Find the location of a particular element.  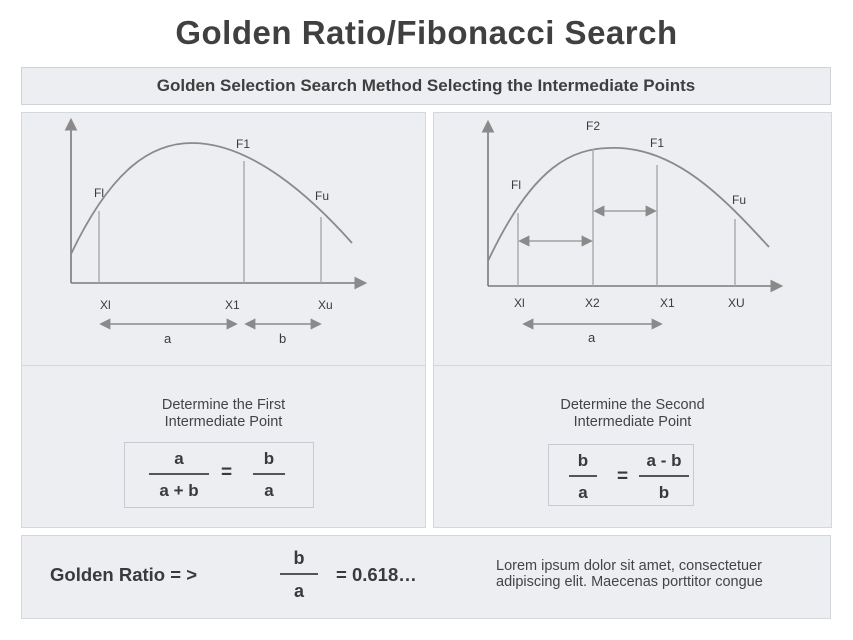

left-lhs-num: a is located at coordinates (179, 458).